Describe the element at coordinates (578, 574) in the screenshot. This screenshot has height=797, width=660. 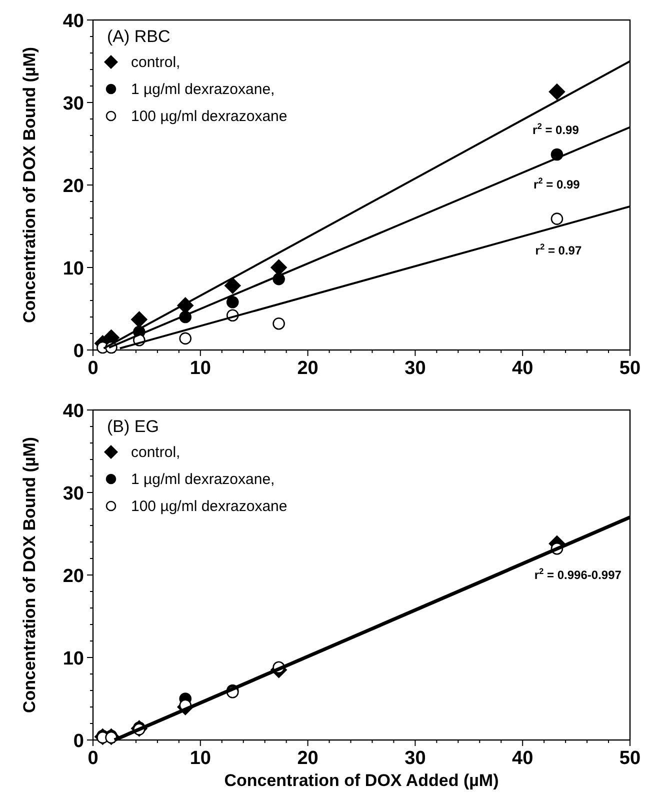
I see `annotation: r$^{2}$ = 0.996-0.997` at that location.